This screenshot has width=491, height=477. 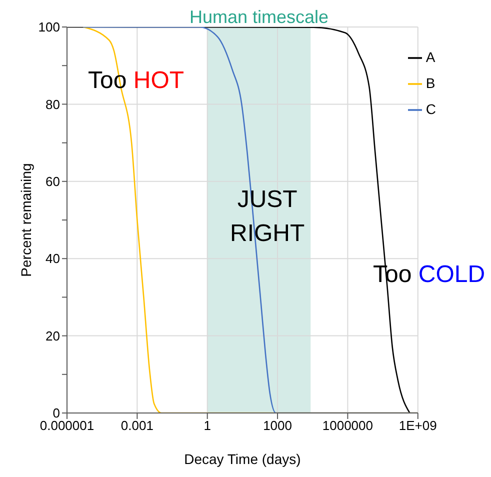 I want to click on legend-label: C, so click(x=431, y=109).